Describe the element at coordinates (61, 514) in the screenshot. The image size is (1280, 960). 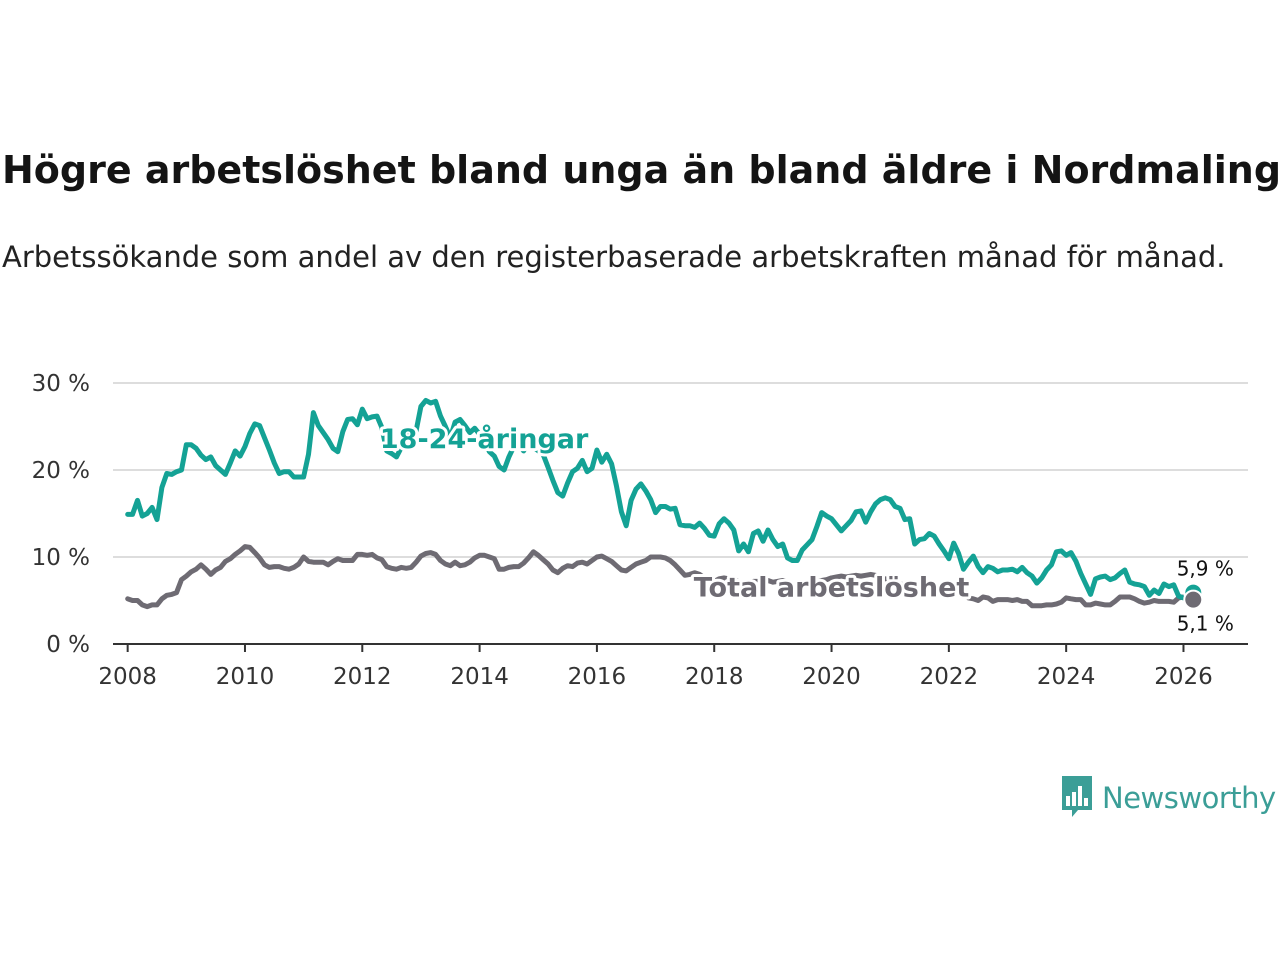
I see `y-axis-labels: 0 % 10 % 20 % 30 %` at that location.